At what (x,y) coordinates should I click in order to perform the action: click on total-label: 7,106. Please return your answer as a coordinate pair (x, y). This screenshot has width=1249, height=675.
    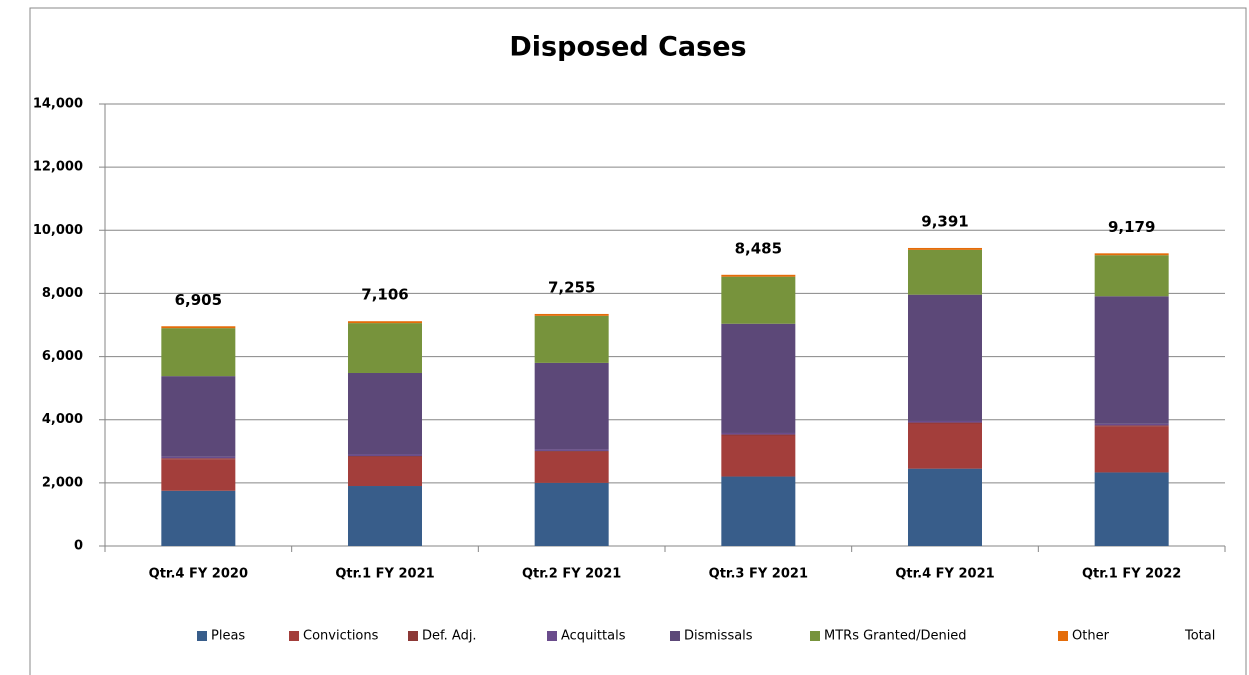
    Looking at the image, I should click on (384, 295).